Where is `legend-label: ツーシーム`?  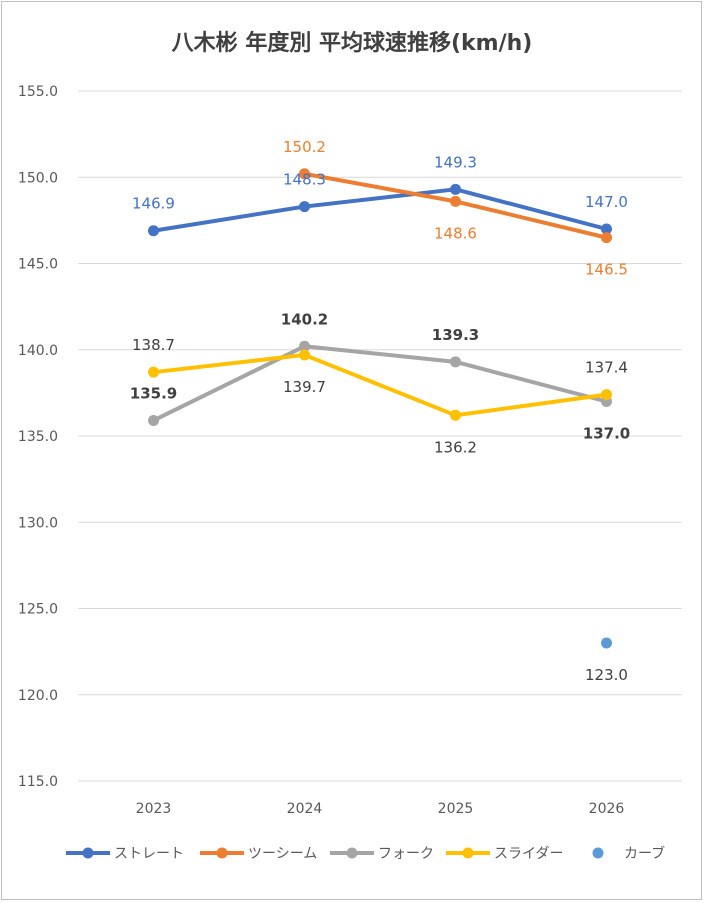
legend-label: ツーシーム is located at coordinates (282, 854).